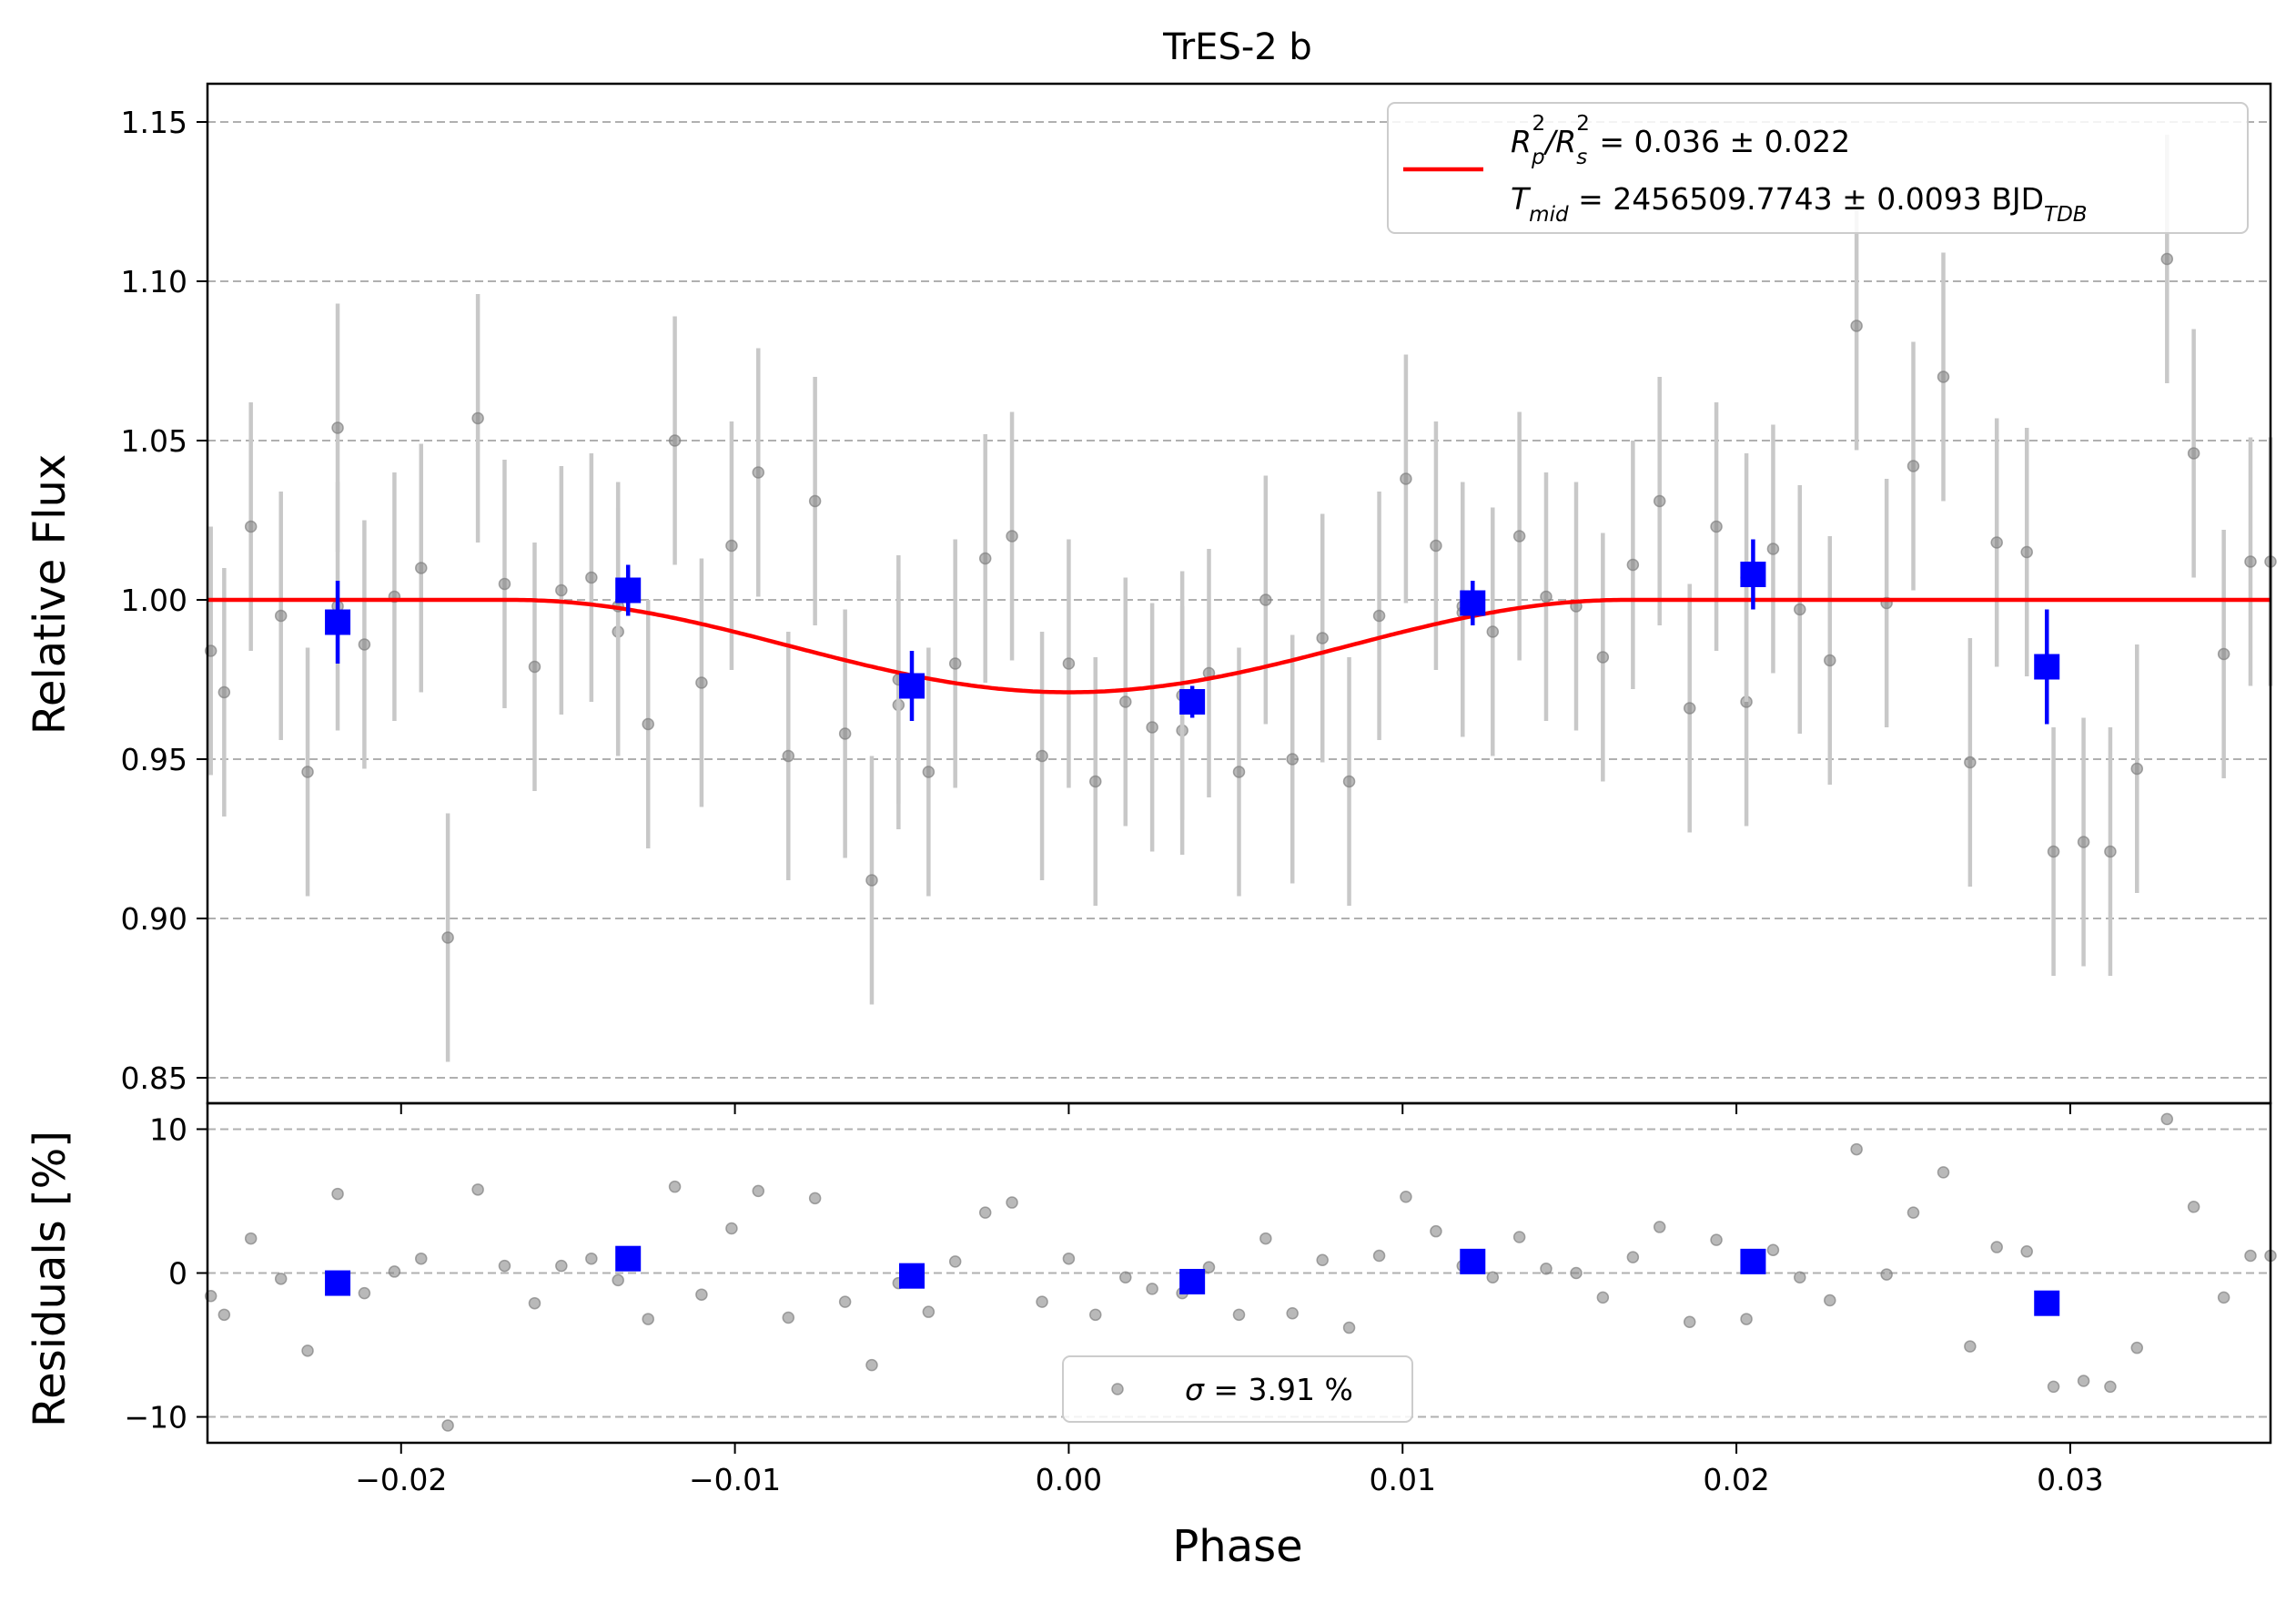 The width and height of the screenshot is (2296, 1603). What do you see at coordinates (1559, 141) in the screenshot?
I see `legend-r-slash: /R` at bounding box center [1559, 141].